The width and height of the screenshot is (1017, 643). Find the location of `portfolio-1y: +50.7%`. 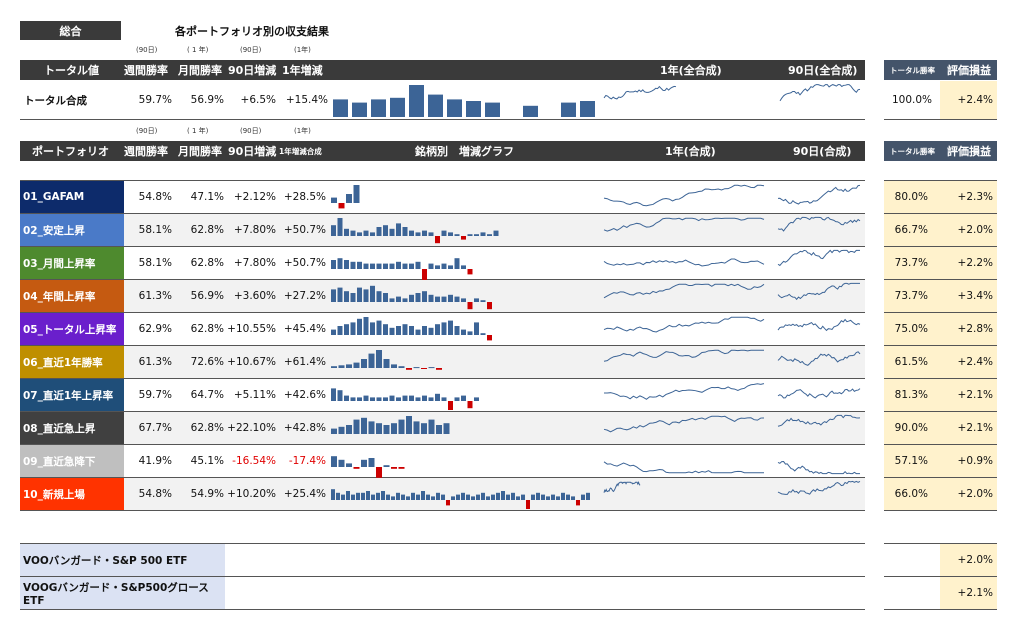

portfolio-1y: +50.7% is located at coordinates (304, 230).